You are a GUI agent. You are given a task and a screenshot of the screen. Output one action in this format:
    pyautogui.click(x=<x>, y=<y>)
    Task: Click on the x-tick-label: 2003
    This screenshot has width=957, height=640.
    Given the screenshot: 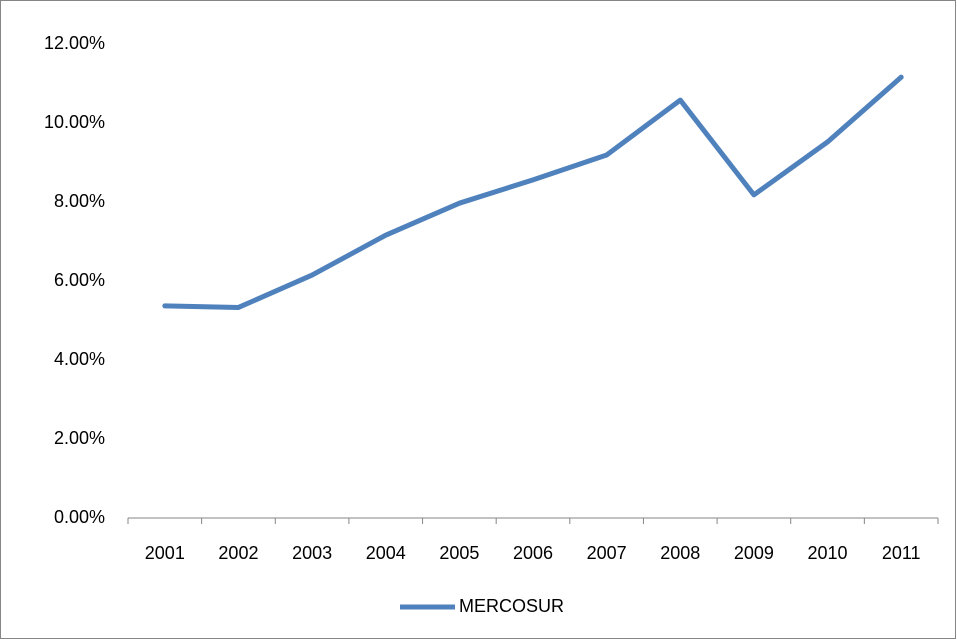 What is the action you would take?
    pyautogui.click(x=312, y=553)
    